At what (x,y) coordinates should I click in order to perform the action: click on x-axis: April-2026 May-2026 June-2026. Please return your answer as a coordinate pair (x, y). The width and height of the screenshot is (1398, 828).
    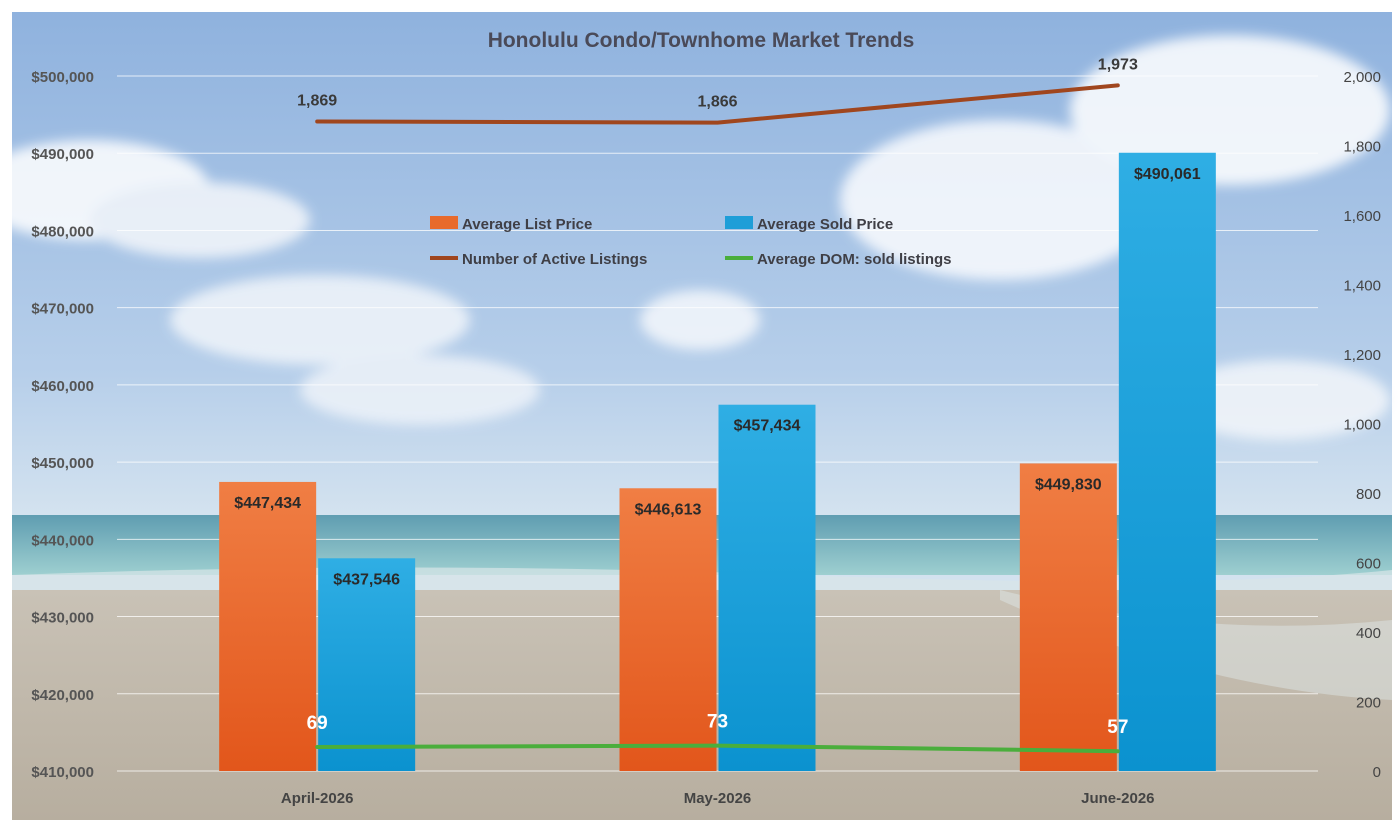
    Looking at the image, I should click on (718, 798).